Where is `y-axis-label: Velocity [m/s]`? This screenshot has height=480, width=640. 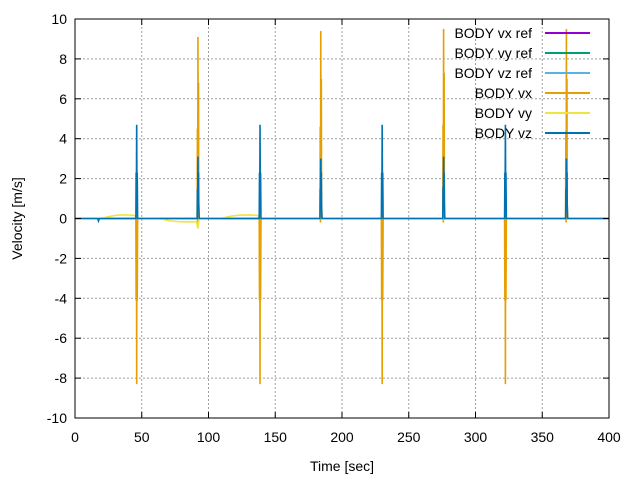 y-axis-label: Velocity [m/s] is located at coordinates (17, 218).